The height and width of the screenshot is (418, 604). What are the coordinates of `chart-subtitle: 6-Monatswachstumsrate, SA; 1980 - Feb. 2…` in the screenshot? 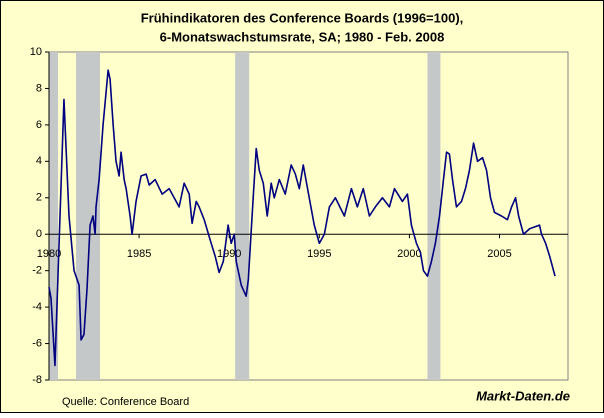 It's located at (302, 36).